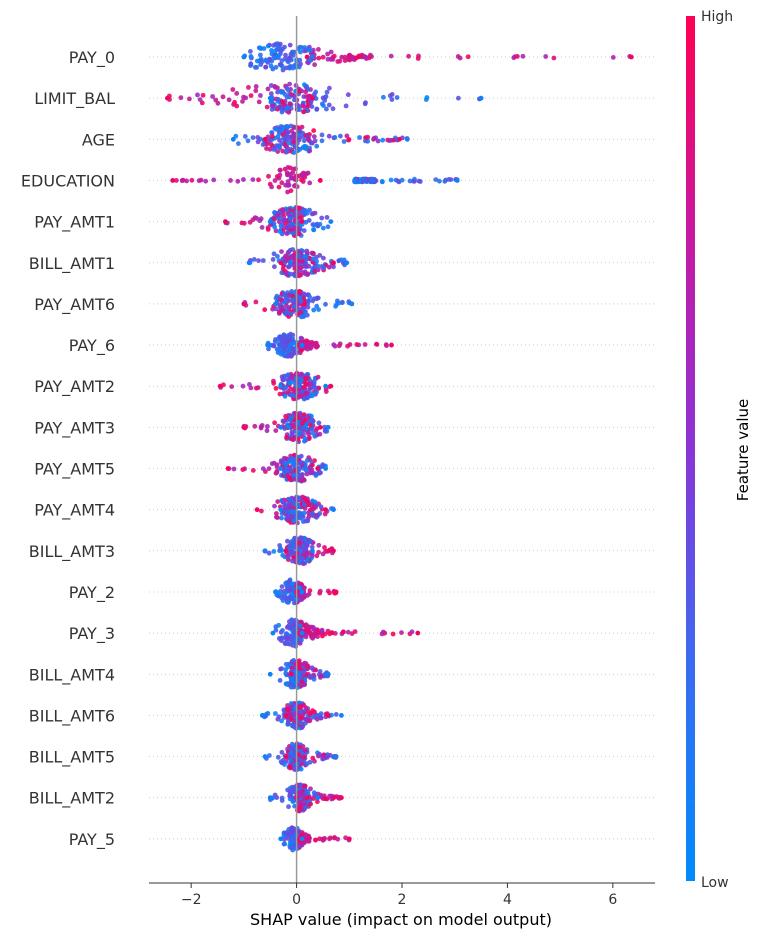 The width and height of the screenshot is (764, 940). What do you see at coordinates (92, 346) in the screenshot?
I see `feature-label: PAY_6` at bounding box center [92, 346].